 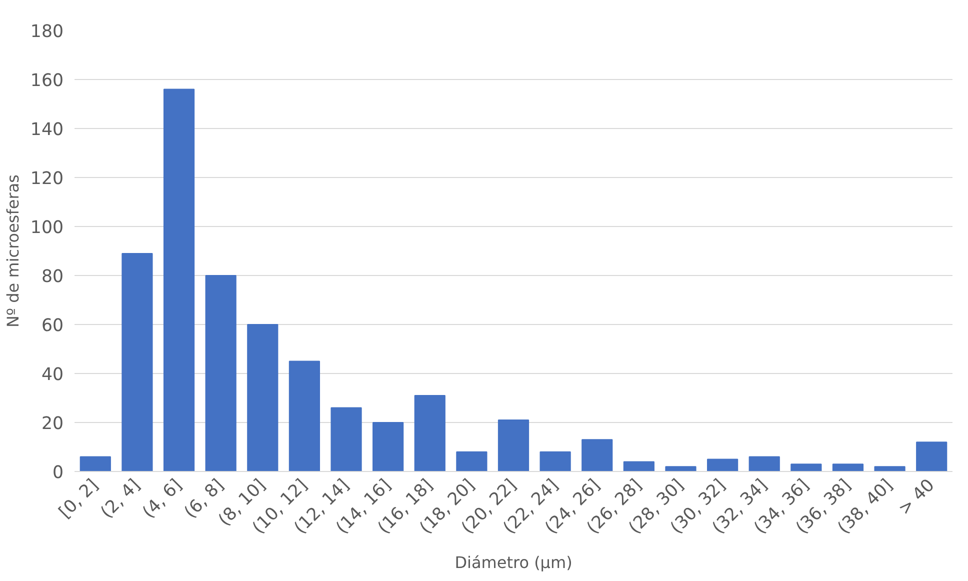 What do you see at coordinates (52, 277) in the screenshot?
I see `y-tick-label: 80` at bounding box center [52, 277].